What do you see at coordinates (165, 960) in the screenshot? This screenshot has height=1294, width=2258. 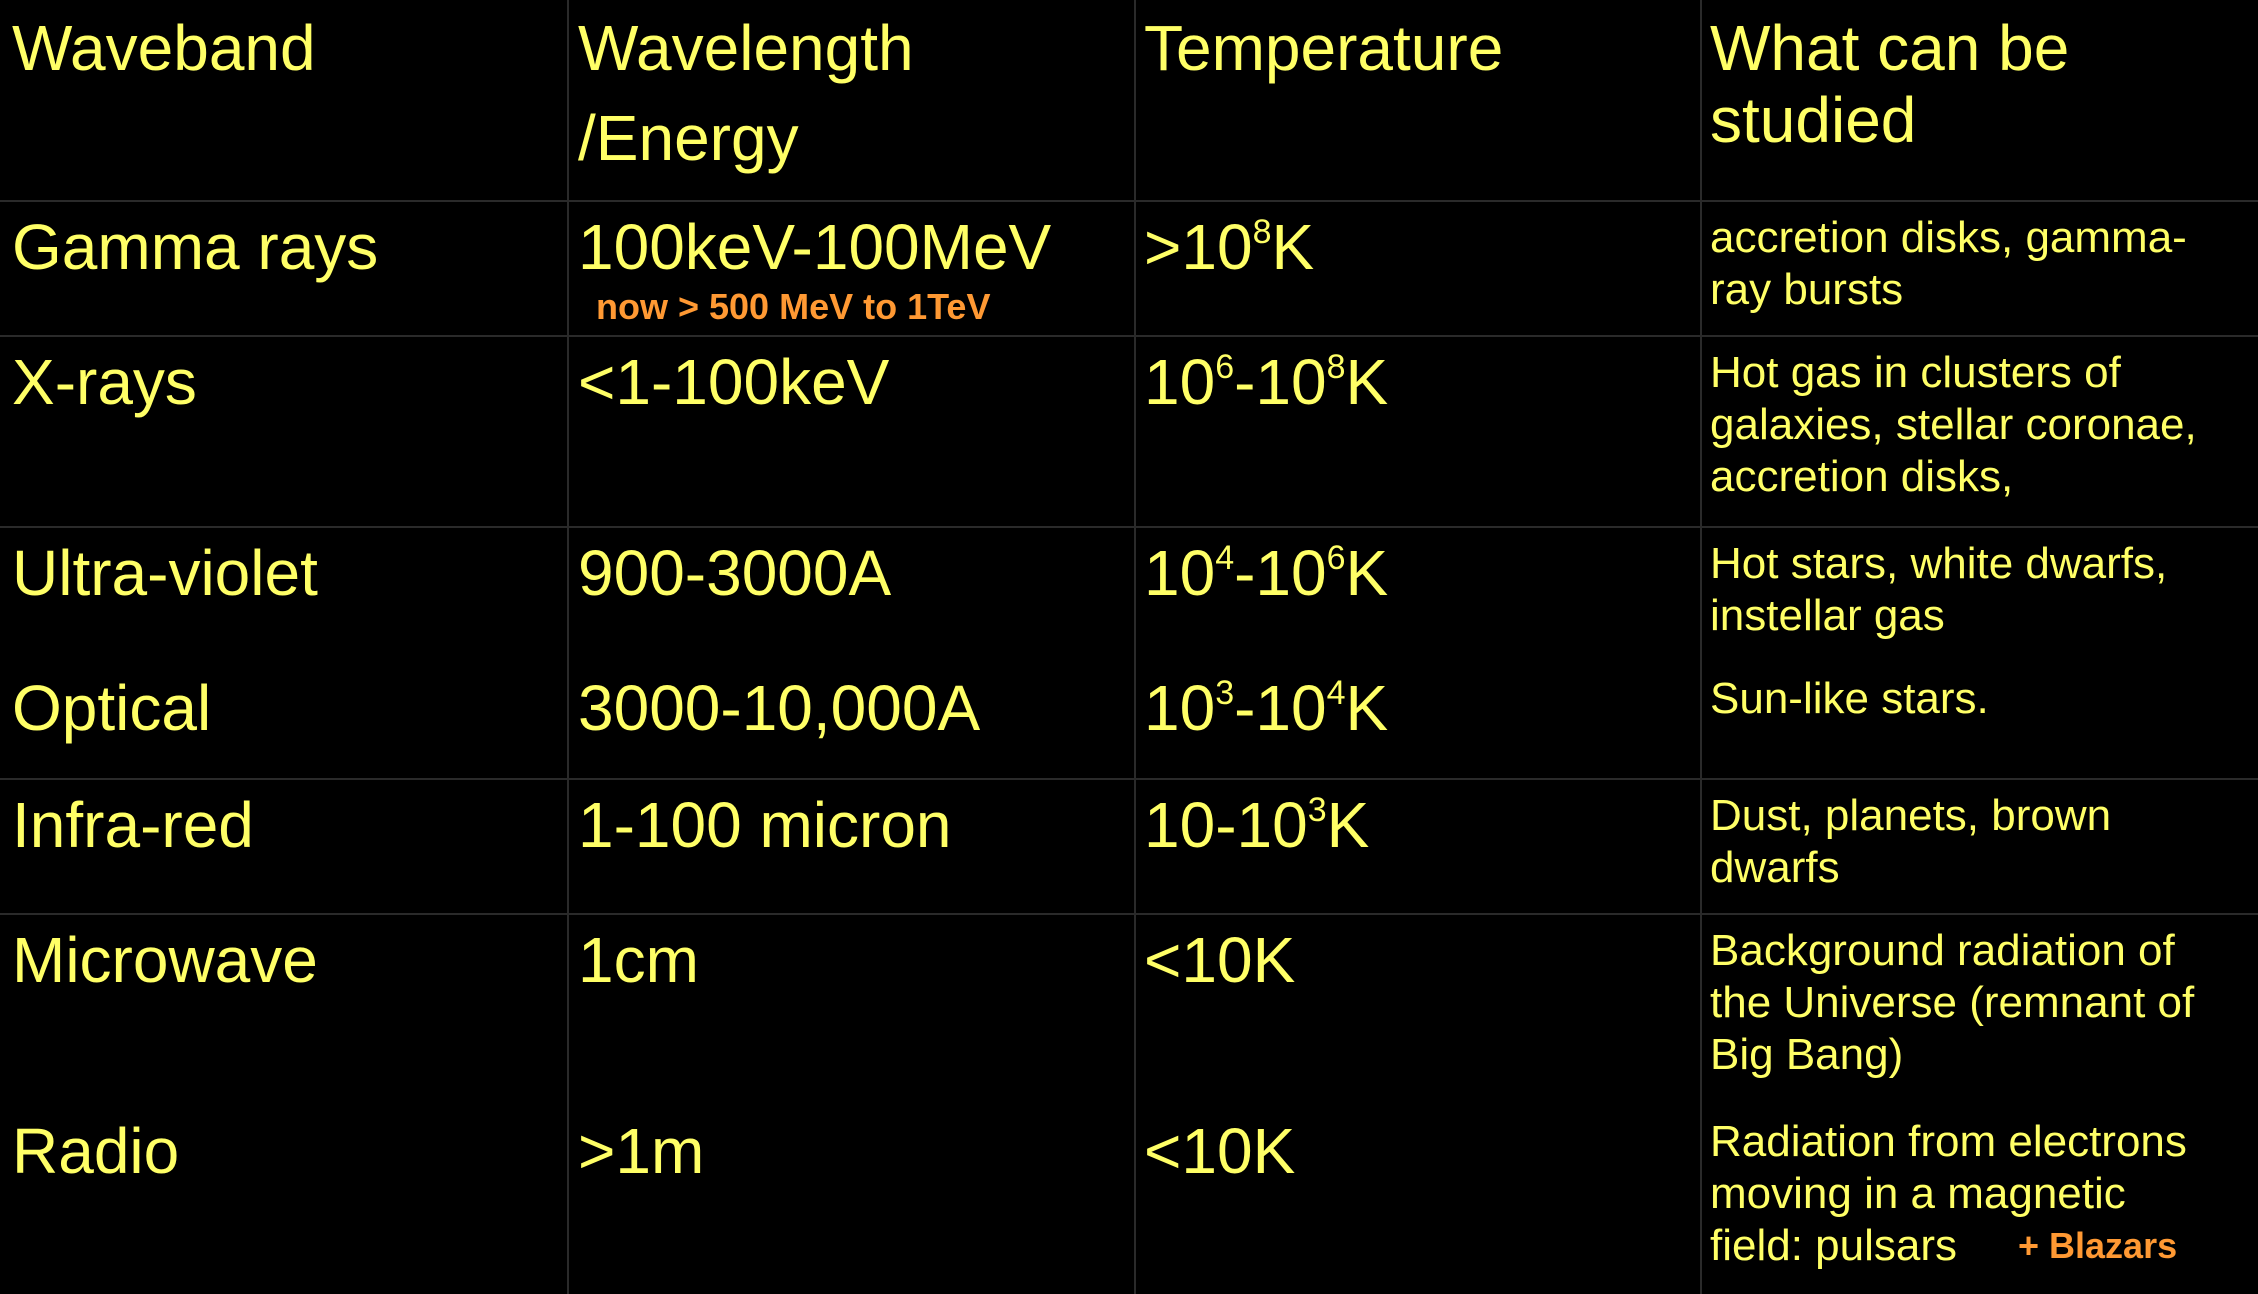 I see `waveband-microwave: Microwave` at bounding box center [165, 960].